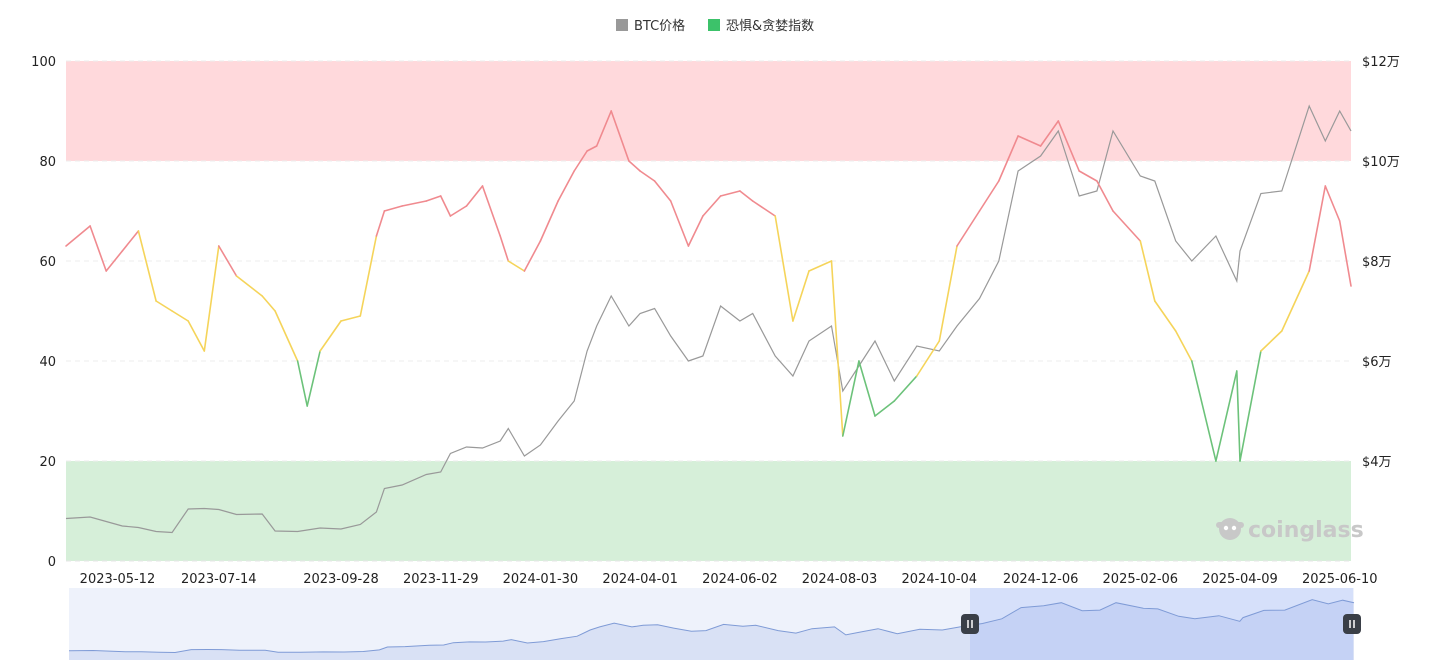  Describe the element at coordinates (541, 579) in the screenshot. I see `x-tick-label-4: 2024-01-30` at that location.